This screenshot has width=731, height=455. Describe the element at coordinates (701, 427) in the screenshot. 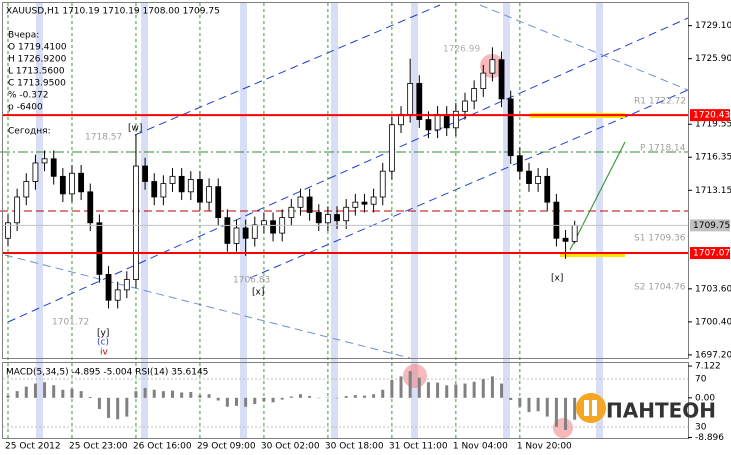

I see `y2-tick-label: 30` at that location.